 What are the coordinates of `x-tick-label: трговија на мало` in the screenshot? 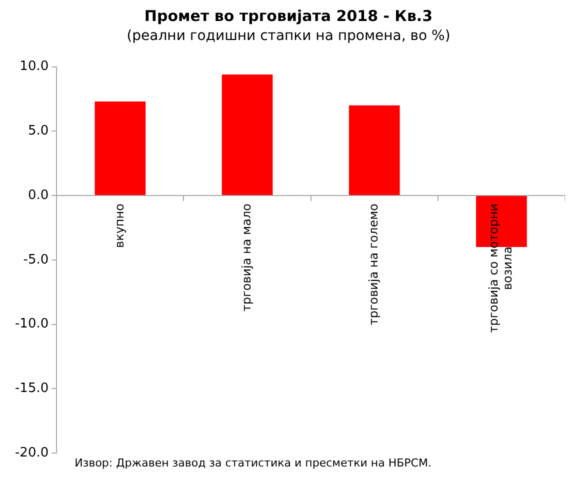 It's located at (246, 258).